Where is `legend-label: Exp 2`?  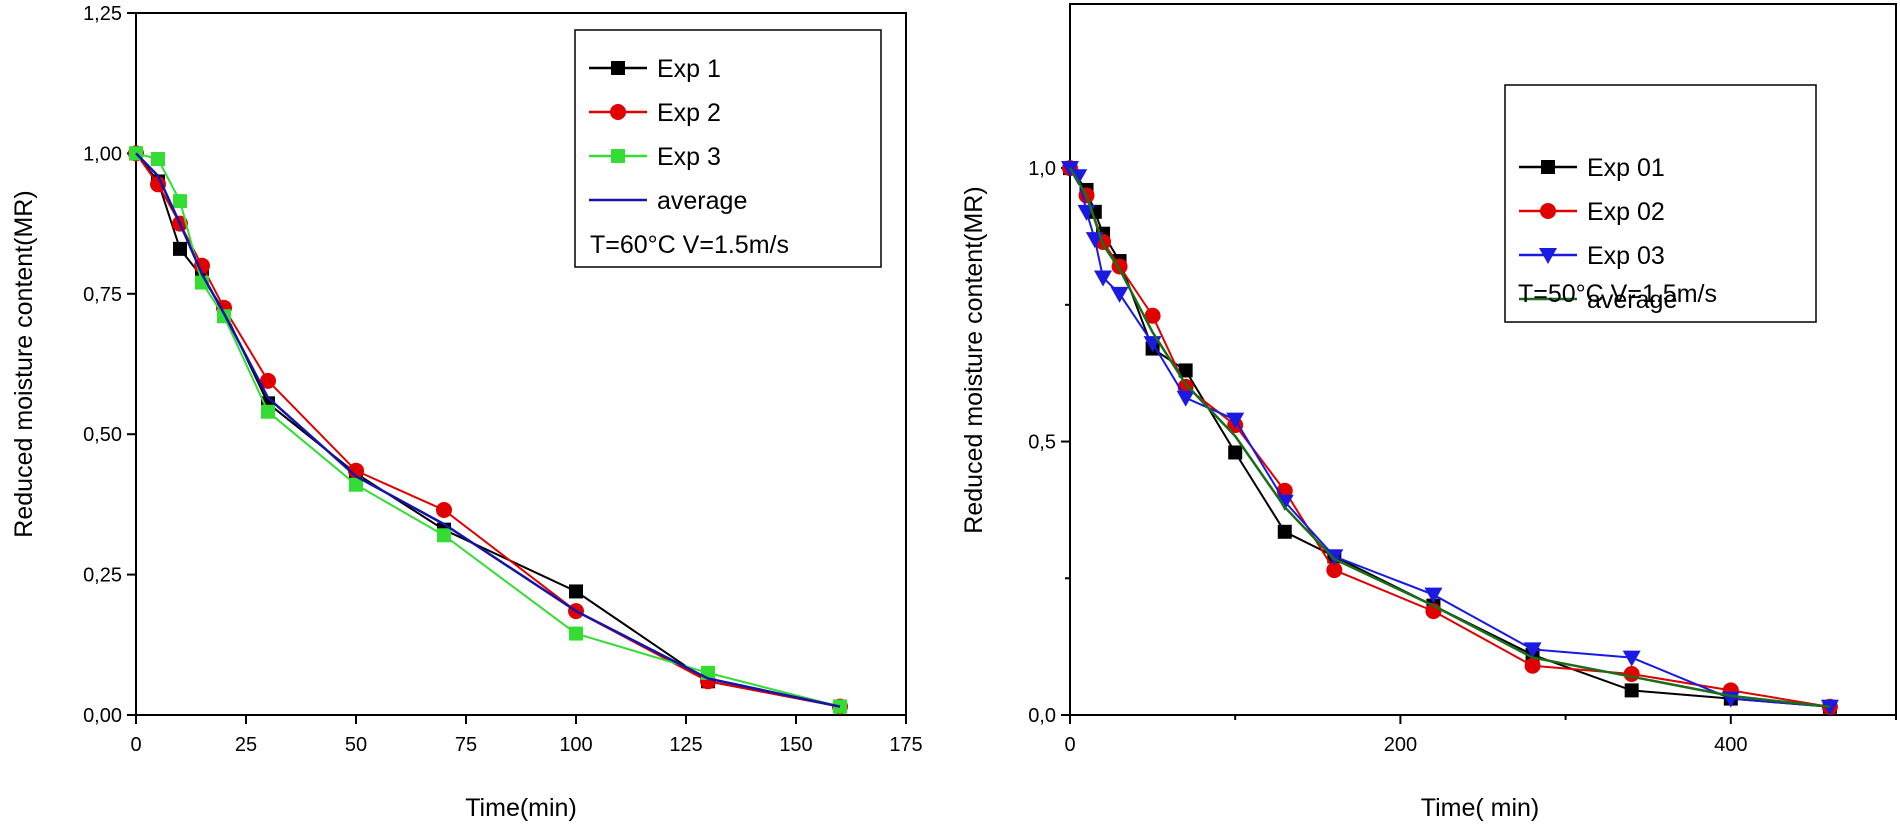
legend-label: Exp 2 is located at coordinates (689, 113).